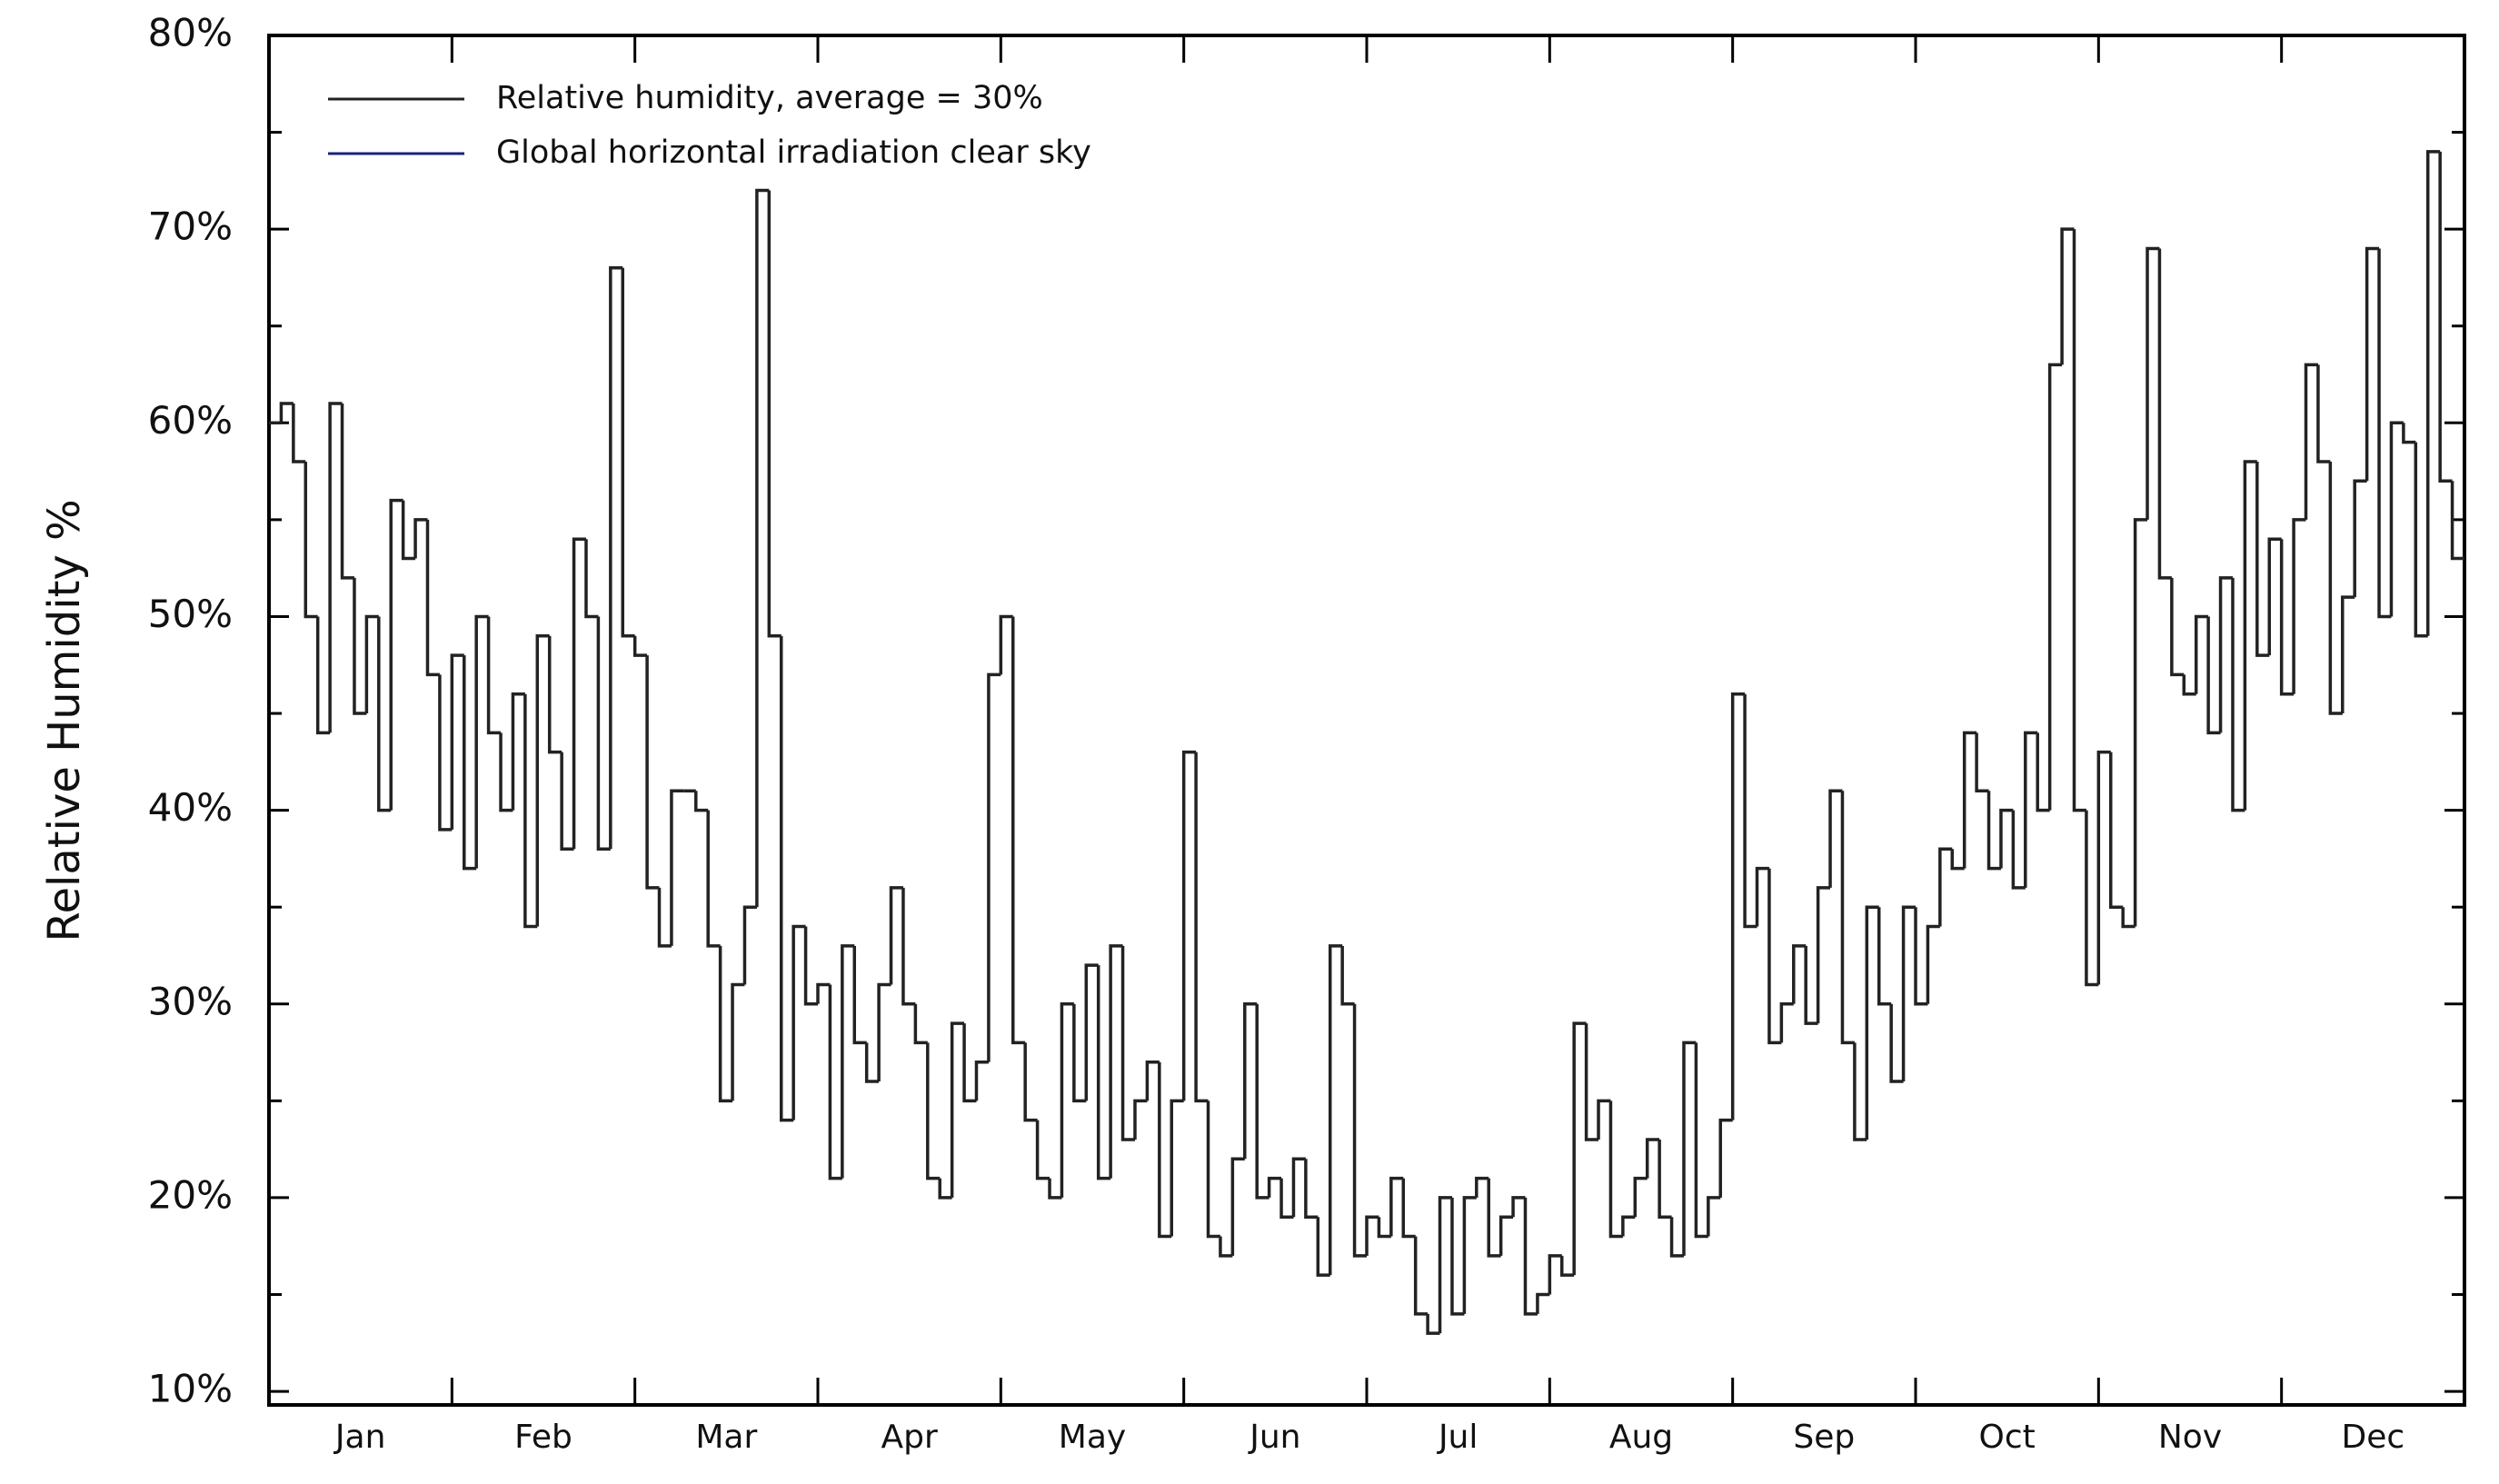 This screenshot has height=1484, width=2499. Describe the element at coordinates (769, 98) in the screenshot. I see `legend-label: Relative humidity, average = 30%` at that location.